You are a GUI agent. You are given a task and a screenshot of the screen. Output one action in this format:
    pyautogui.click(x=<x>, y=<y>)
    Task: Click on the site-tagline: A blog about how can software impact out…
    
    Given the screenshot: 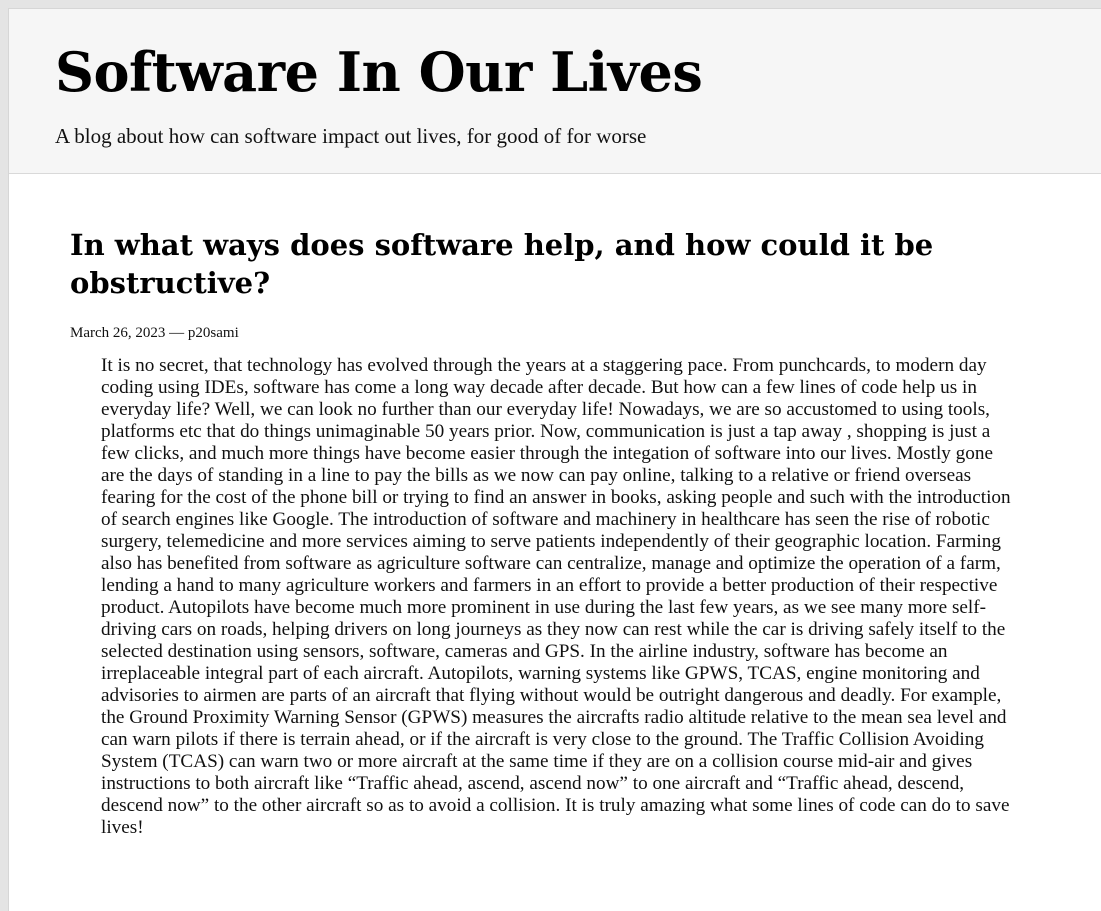 What is the action you would take?
    pyautogui.click(x=351, y=136)
    